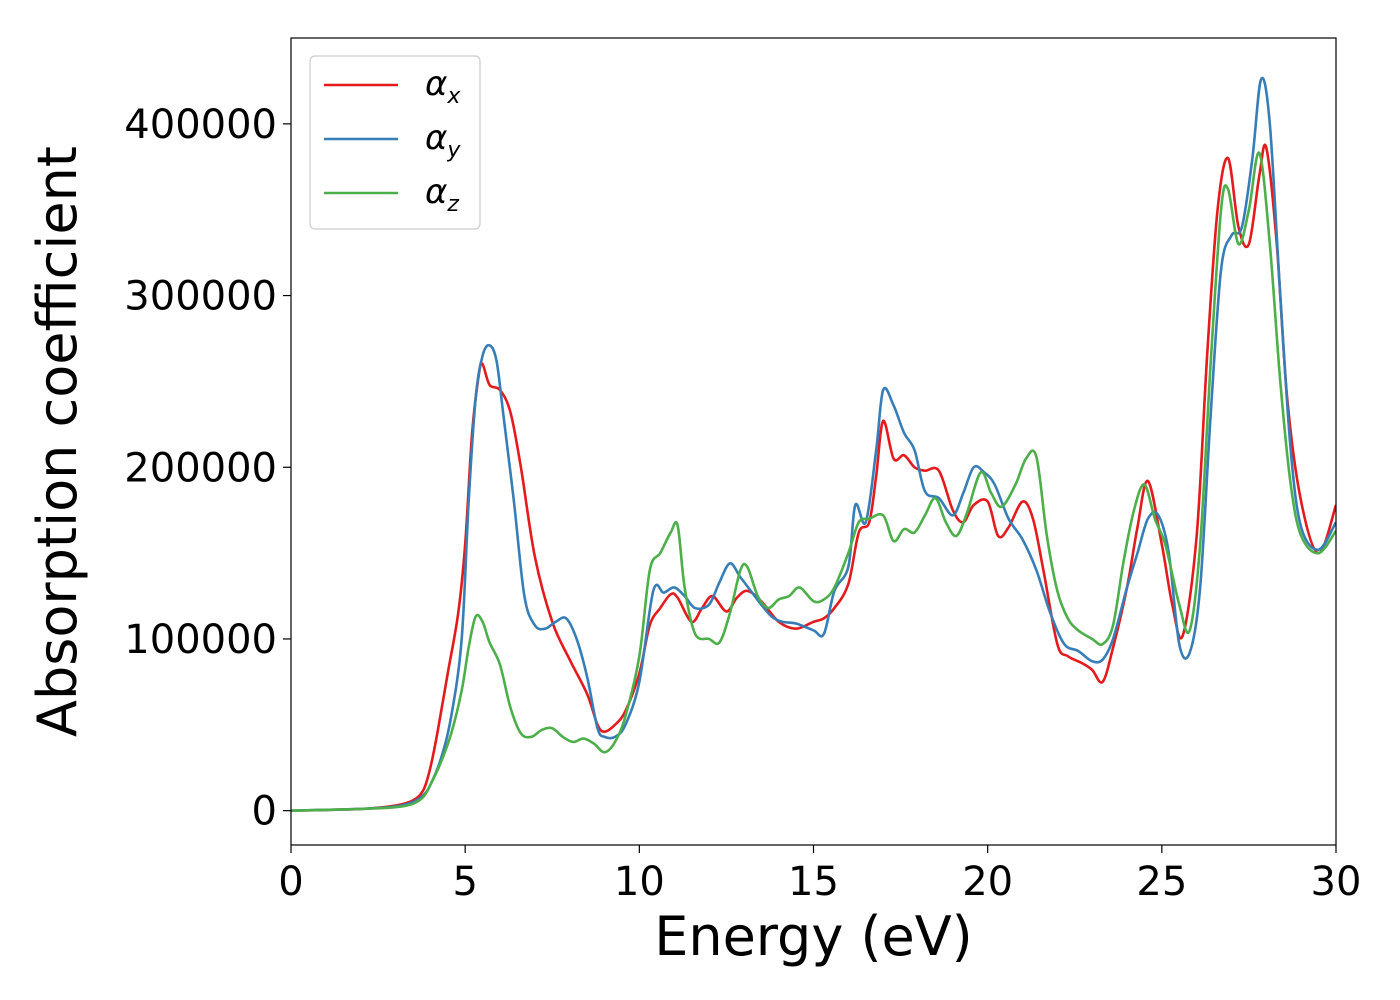  I want to click on x-tick-label: 5, so click(464, 882).